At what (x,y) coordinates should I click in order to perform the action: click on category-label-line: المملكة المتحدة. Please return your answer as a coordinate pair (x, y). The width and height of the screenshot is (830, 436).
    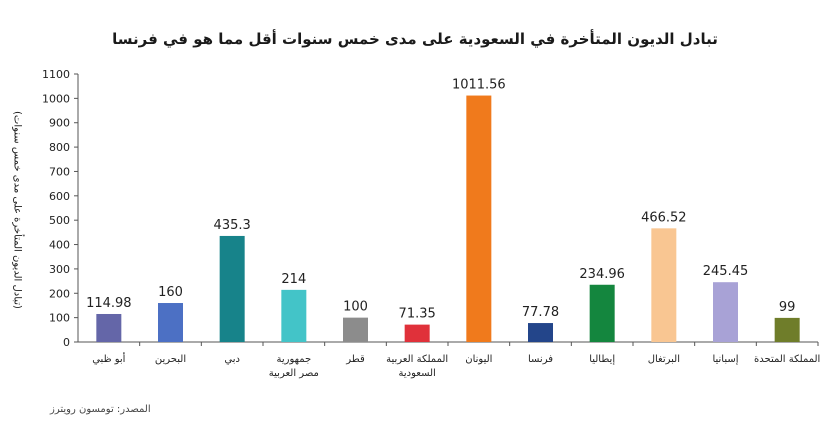
    Looking at the image, I should click on (787, 359).